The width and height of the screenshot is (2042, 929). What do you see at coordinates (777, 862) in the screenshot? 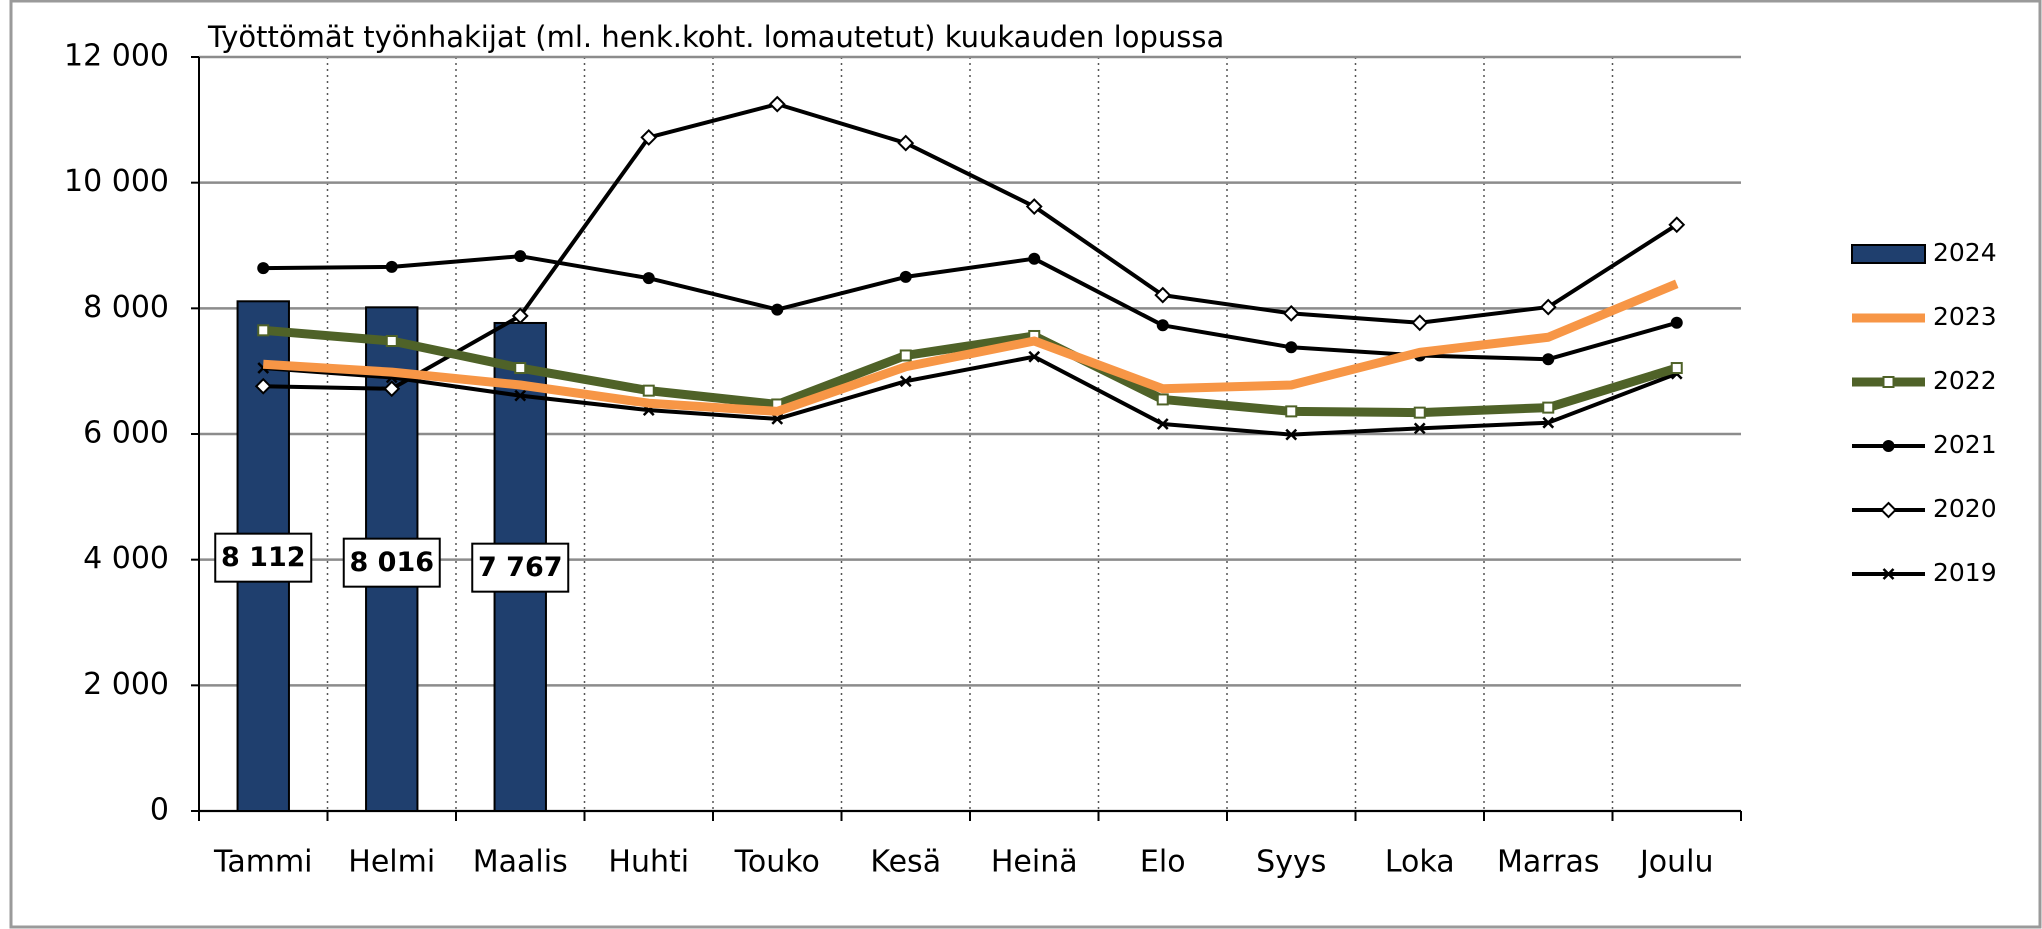
I see `x-tick-label: Touko` at bounding box center [777, 862].